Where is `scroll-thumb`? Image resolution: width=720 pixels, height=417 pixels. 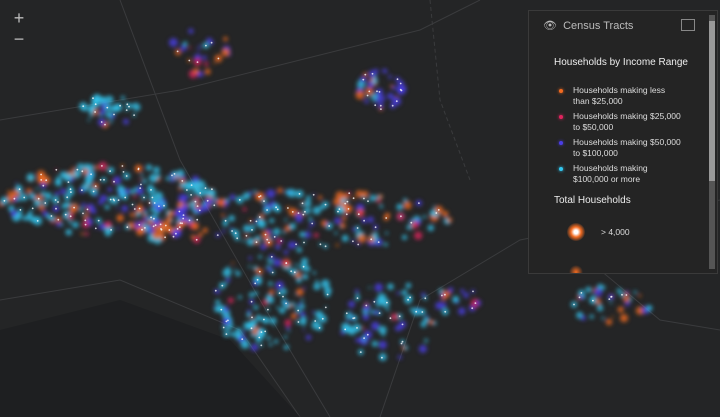
scroll-thumb is located at coordinates (712, 101).